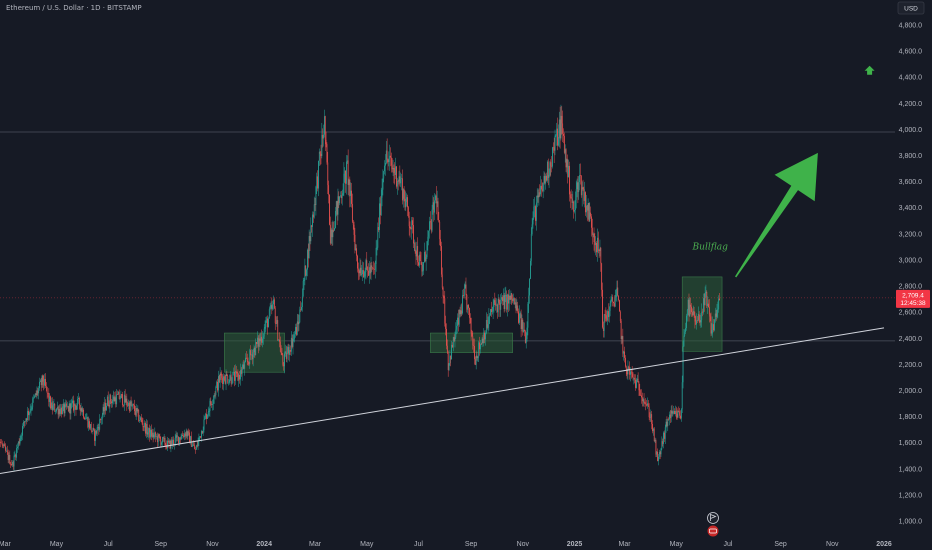 The image size is (932, 550). Describe the element at coordinates (713, 518) in the screenshot. I see `flag-icon` at that location.